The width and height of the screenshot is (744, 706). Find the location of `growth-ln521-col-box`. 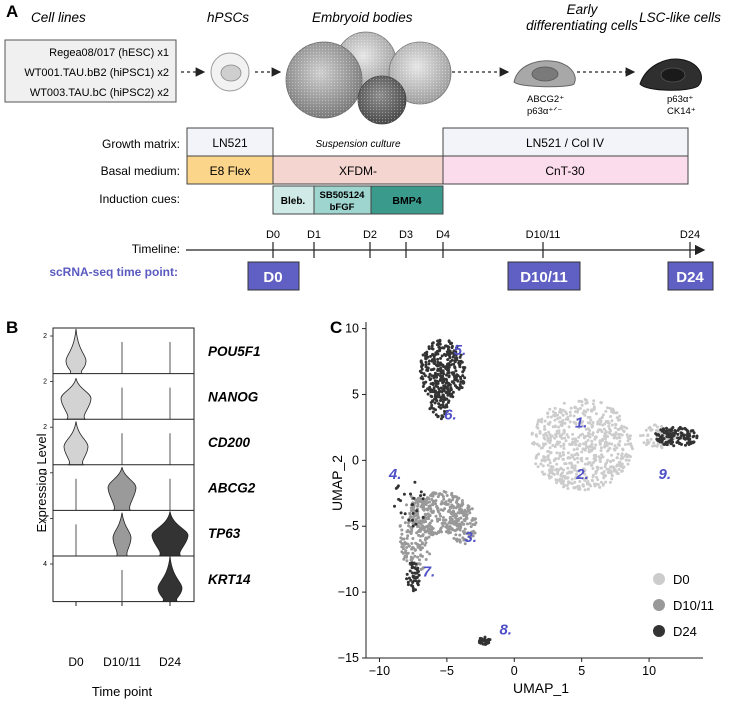

growth-ln521-col-box is located at coordinates (565, 142).